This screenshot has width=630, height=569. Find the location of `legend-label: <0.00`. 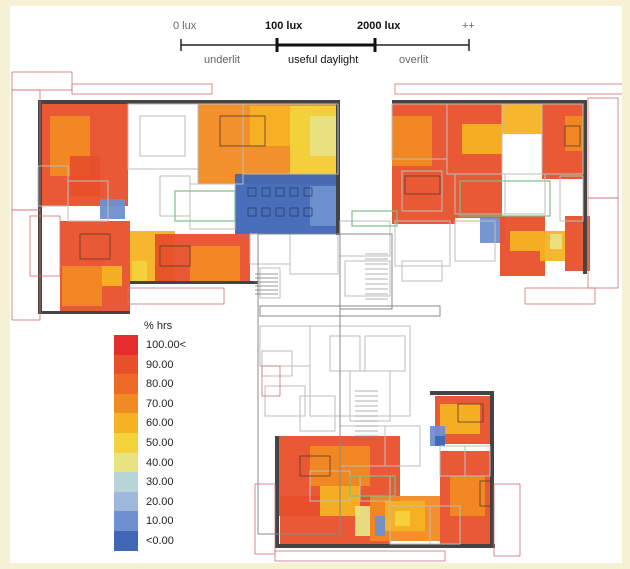

legend-label: <0.00 is located at coordinates (160, 541).